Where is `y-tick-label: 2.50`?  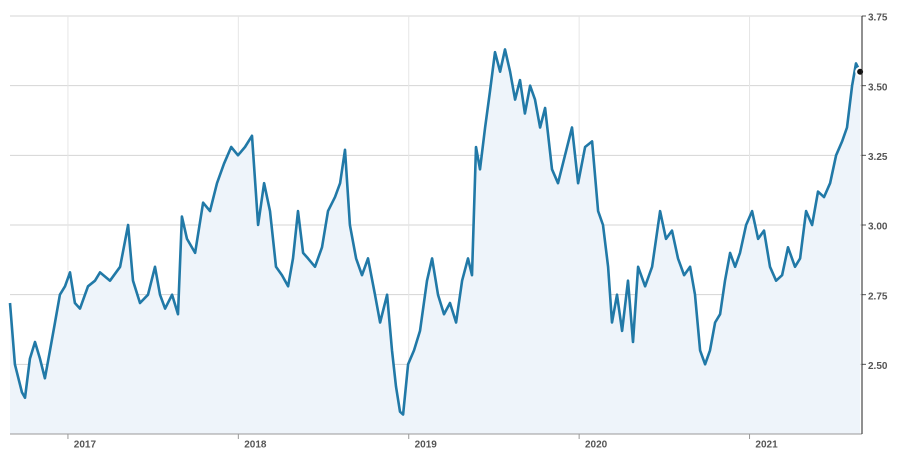
y-tick-label: 2.50 is located at coordinates (878, 366).